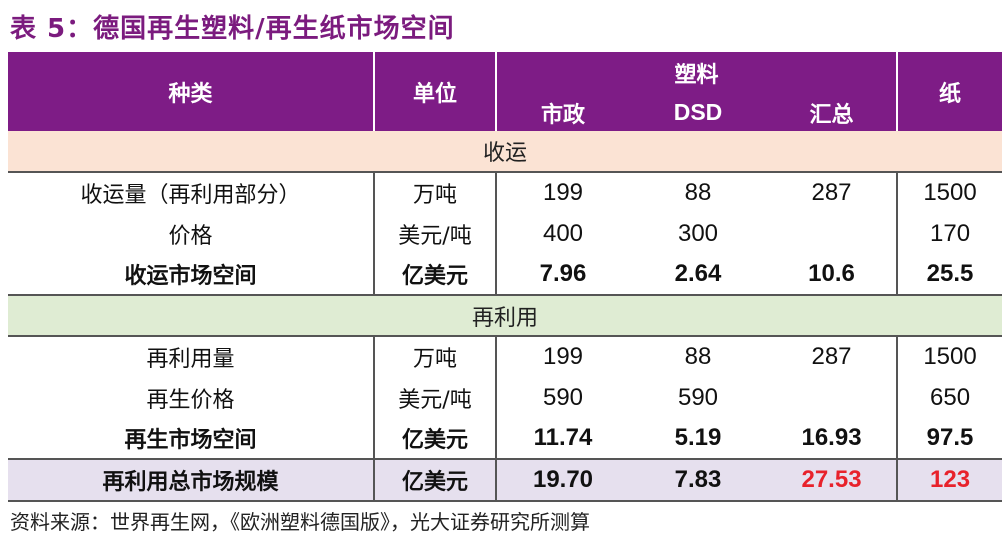 The image size is (1008, 538). Describe the element at coordinates (562, 480) in the screenshot. I see `total-municipal: 19.70` at that location.